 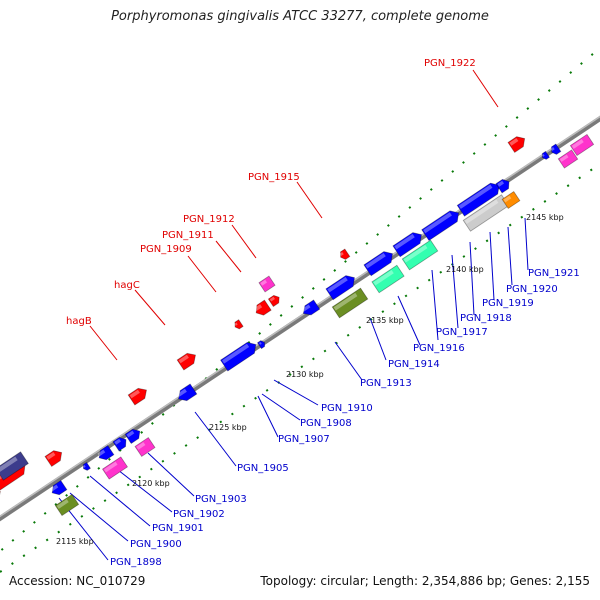 I want to click on gene-label: PGN_1903, so click(x=221, y=499).